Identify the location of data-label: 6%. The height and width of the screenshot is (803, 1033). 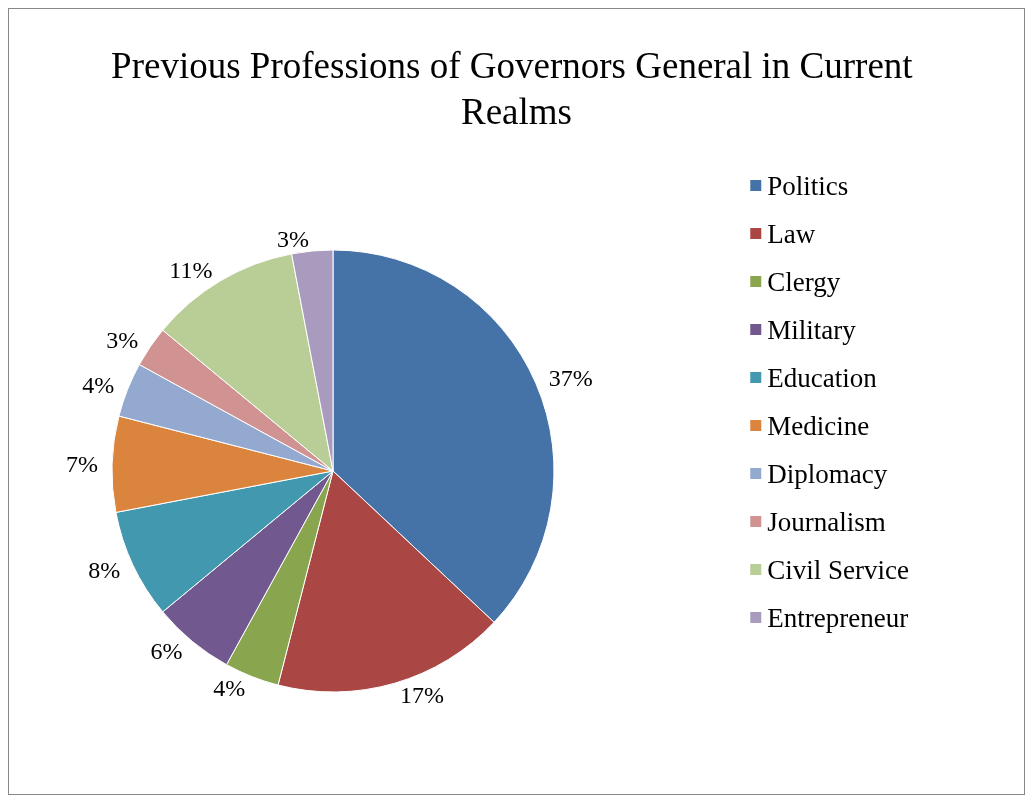
(166, 650).